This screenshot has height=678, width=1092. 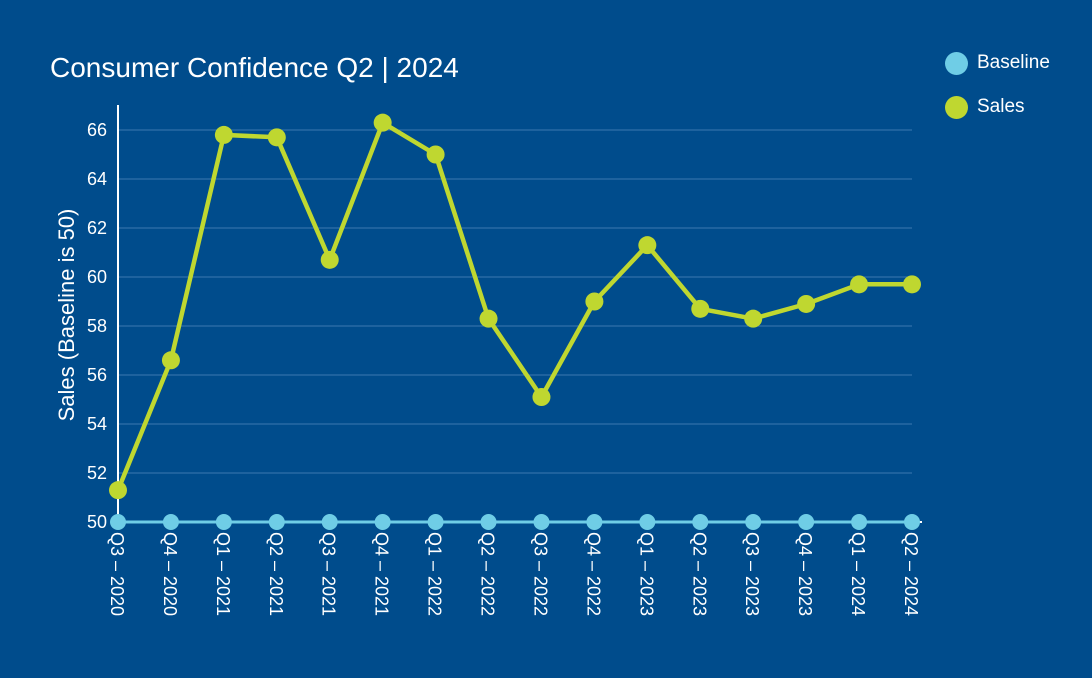 I want to click on x-tick-label: Q4 – 2022, so click(x=593, y=574).